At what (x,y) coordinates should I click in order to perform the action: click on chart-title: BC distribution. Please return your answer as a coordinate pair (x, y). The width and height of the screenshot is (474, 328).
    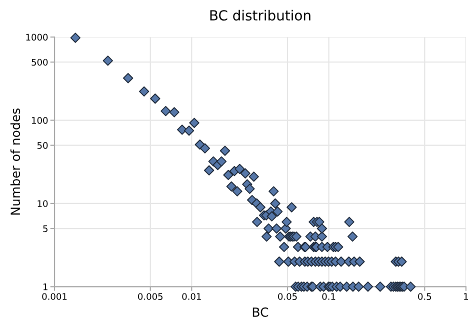
    Looking at the image, I should click on (260, 15).